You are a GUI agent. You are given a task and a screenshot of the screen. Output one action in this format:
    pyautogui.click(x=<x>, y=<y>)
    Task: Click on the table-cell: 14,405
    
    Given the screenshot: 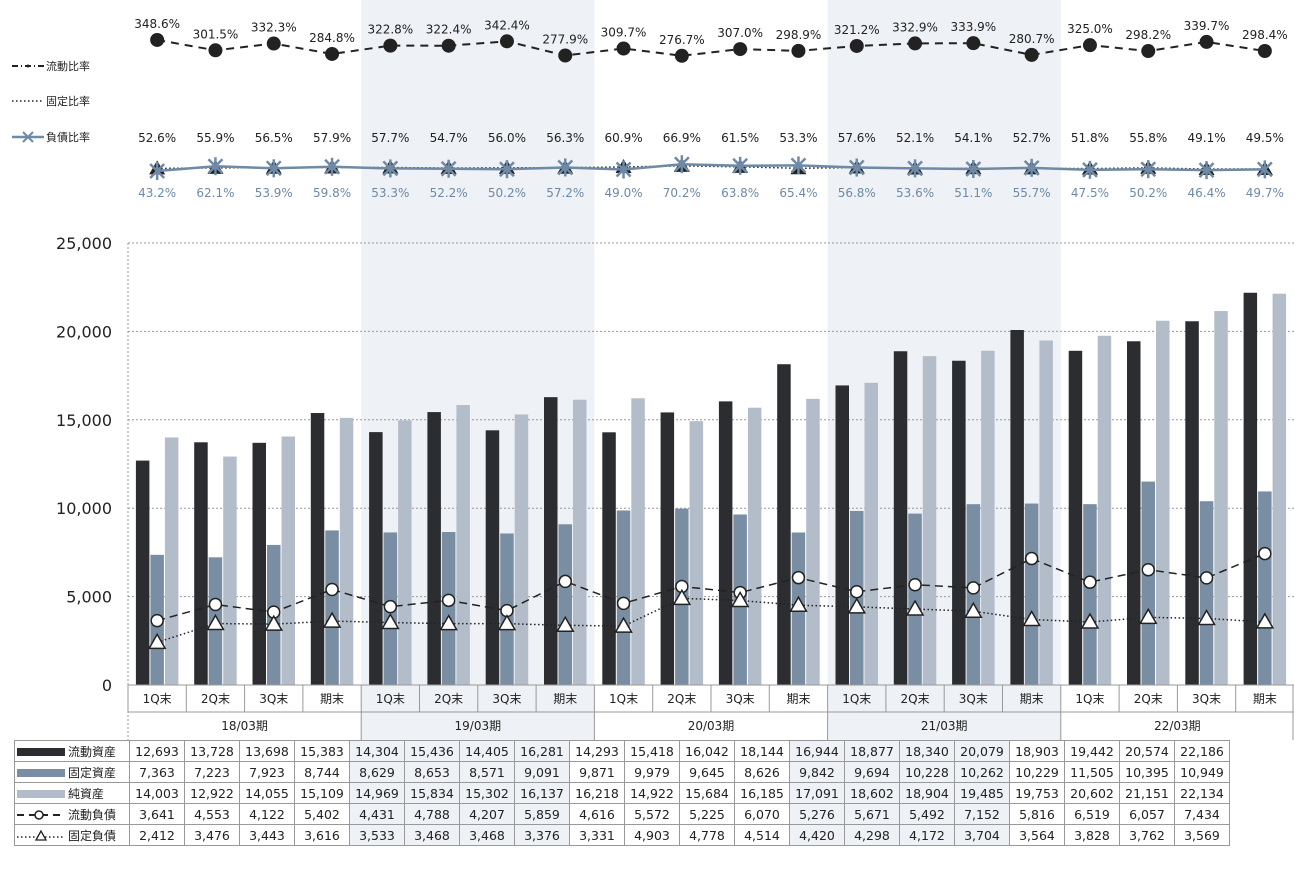 What is the action you would take?
    pyautogui.click(x=487, y=751)
    